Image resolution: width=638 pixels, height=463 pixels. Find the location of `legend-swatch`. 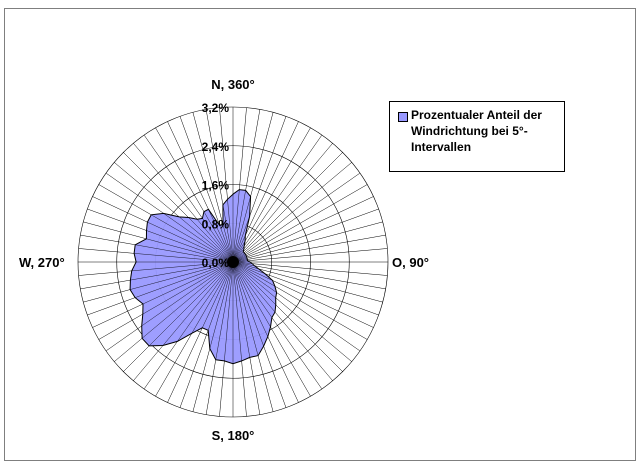

legend-swatch is located at coordinates (403, 117).